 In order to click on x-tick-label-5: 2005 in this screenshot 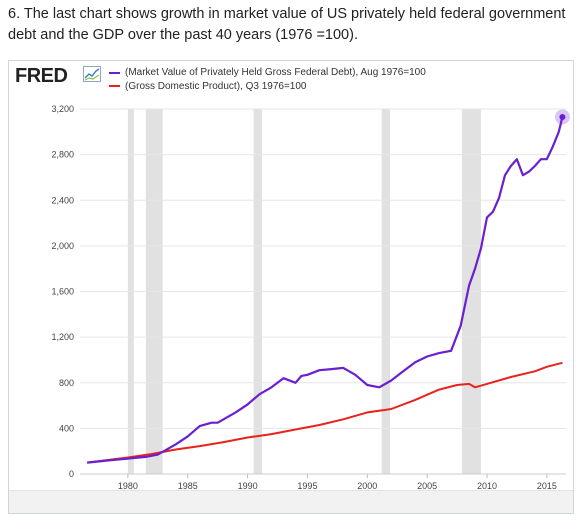, I will do `click(427, 486)`.